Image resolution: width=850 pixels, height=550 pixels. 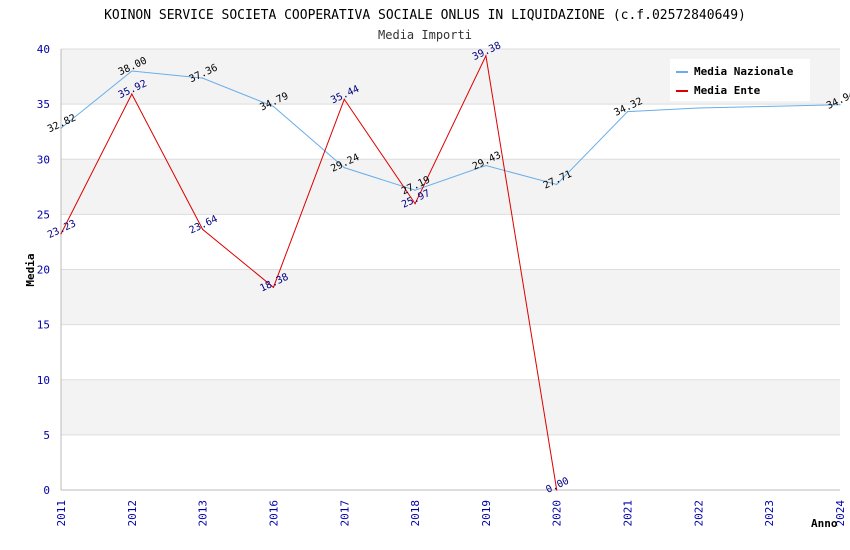 What do you see at coordinates (46, 490) in the screenshot?
I see `y-tick-label: 0` at bounding box center [46, 490].